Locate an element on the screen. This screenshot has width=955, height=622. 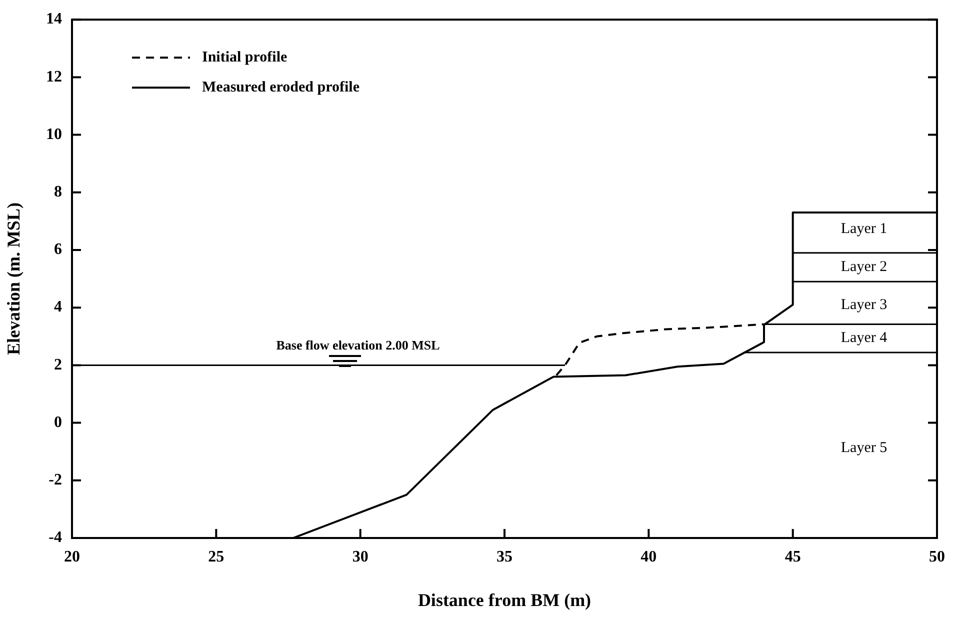
annotation: Base flow elevation 2.00 MSL is located at coordinates (358, 344).